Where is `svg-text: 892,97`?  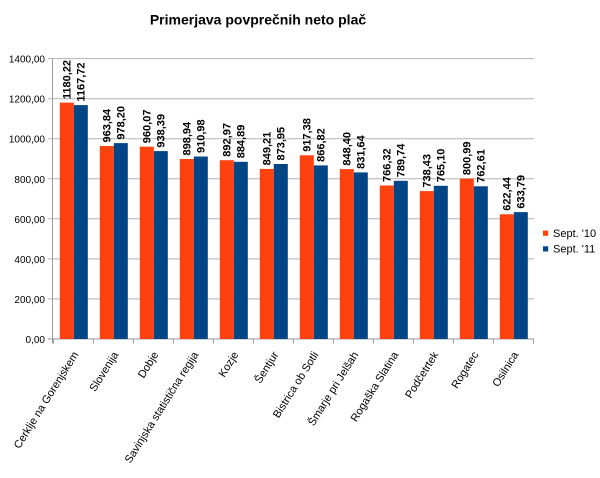
svg-text: 892,97 is located at coordinates (227, 140).